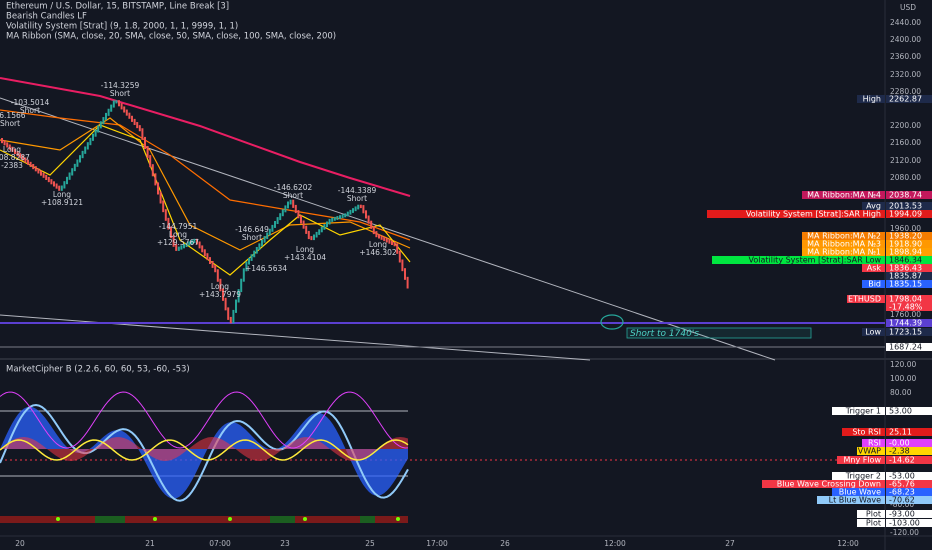 Image resolution: width=932 pixels, height=550 pixels. What do you see at coordinates (398, 519) in the screenshot?
I see `signal-dot` at bounding box center [398, 519].